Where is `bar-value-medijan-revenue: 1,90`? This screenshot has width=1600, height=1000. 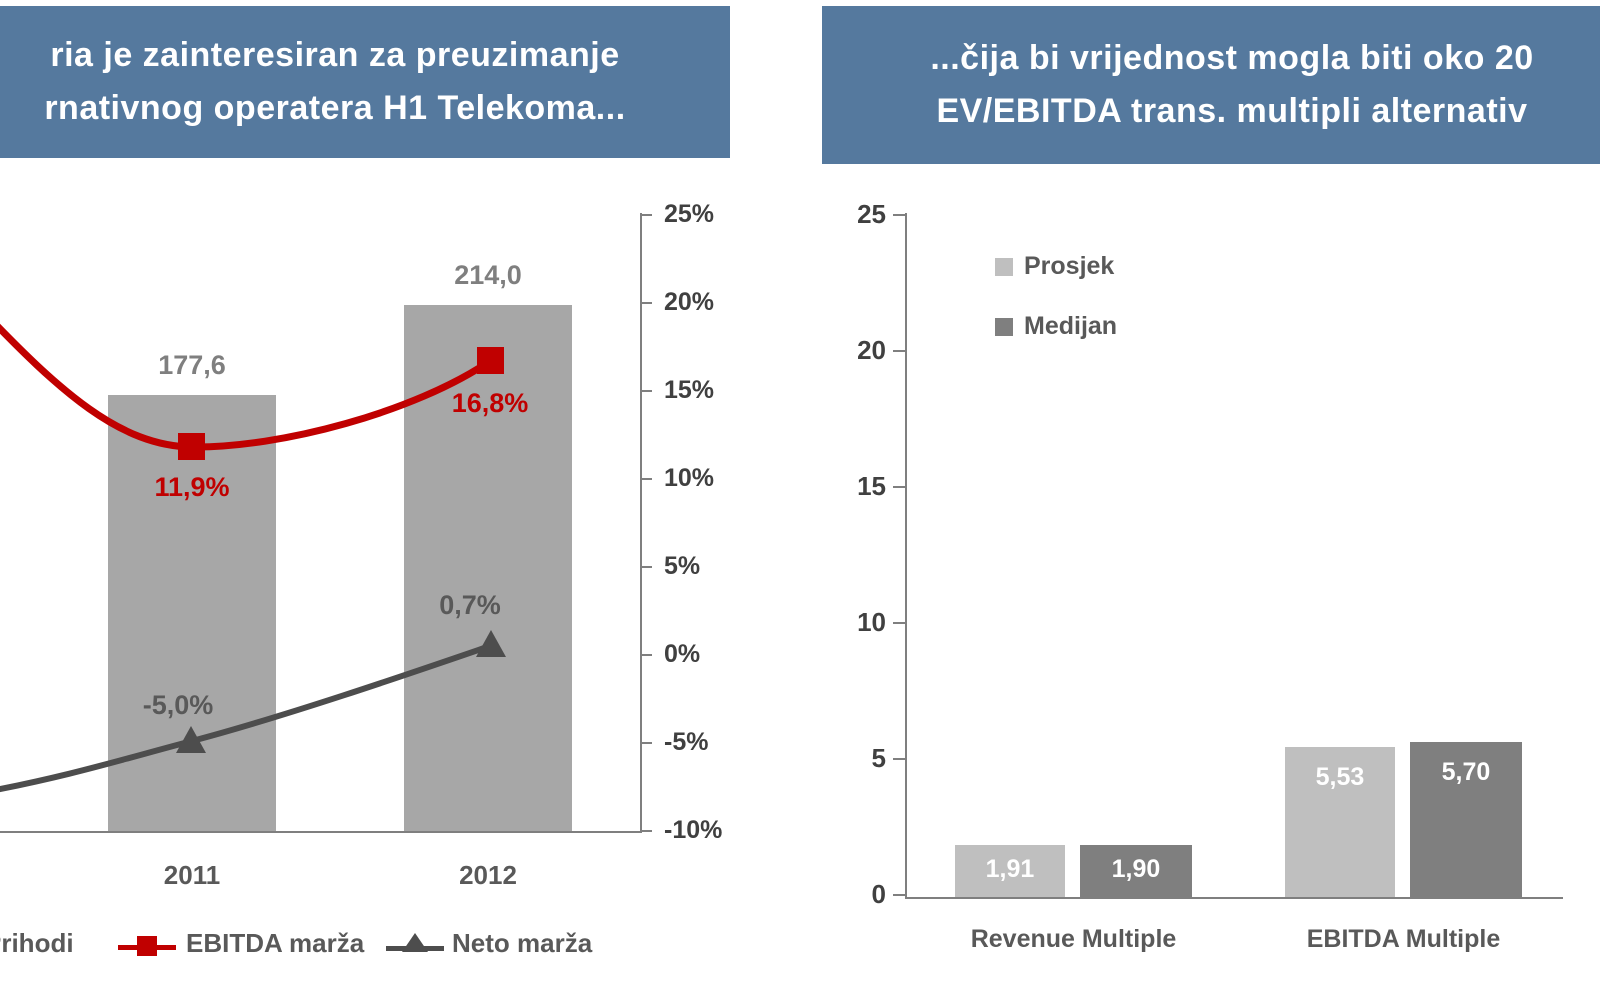 bar-value-medijan-revenue: 1,90 is located at coordinates (1136, 869).